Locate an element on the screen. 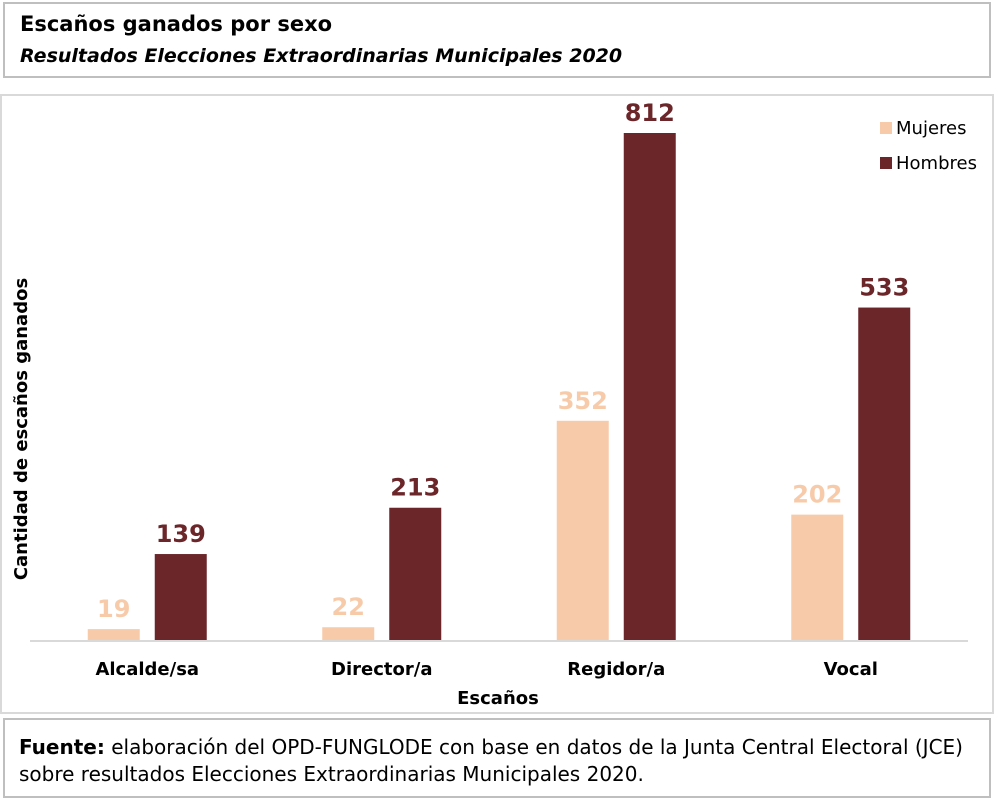 This screenshot has width=994, height=800. legend-swatch-hombres is located at coordinates (886, 163).